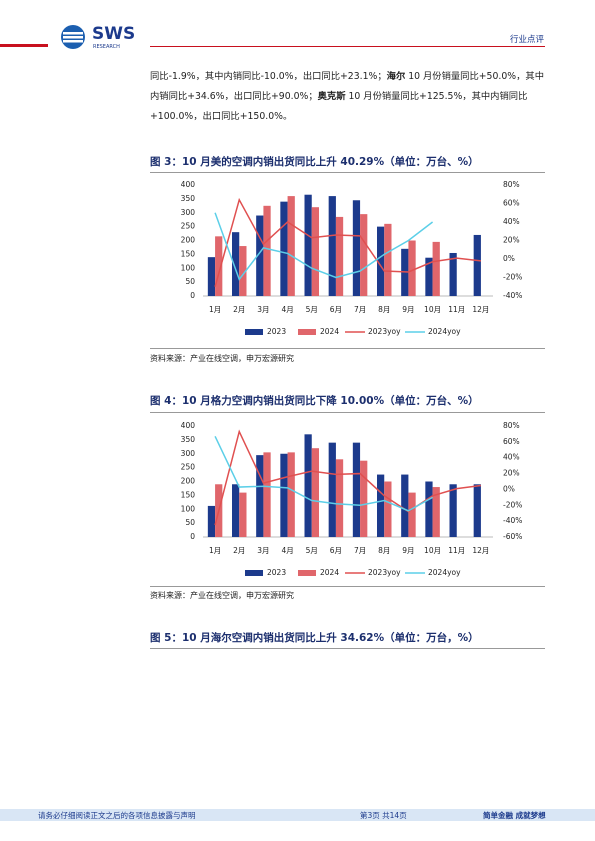  I want to click on logo-sub: RESEARCH, so click(106, 47).